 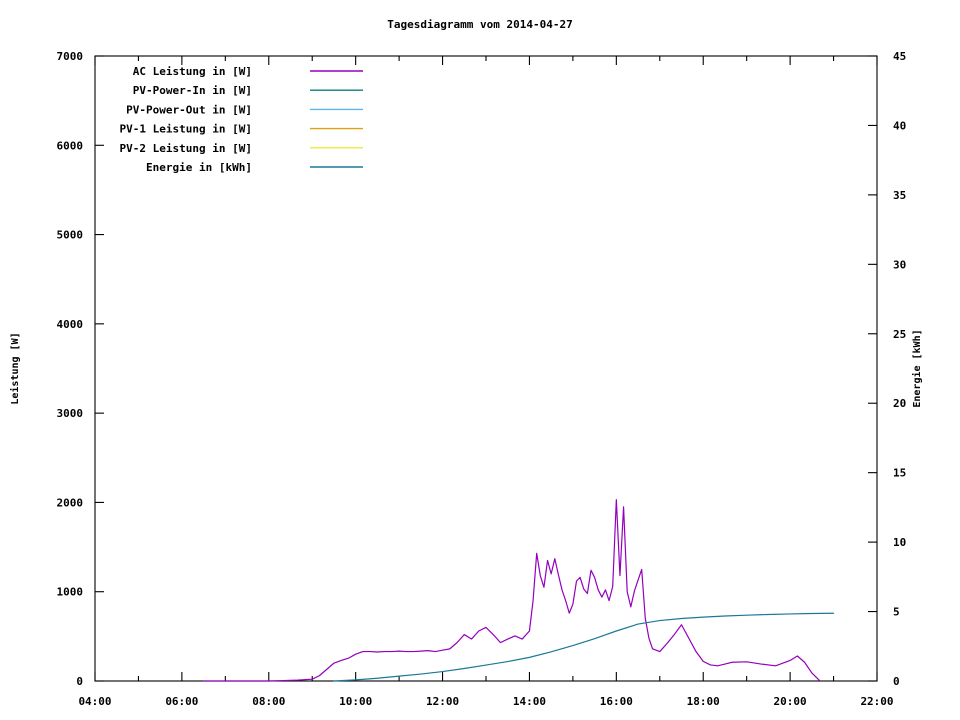 What do you see at coordinates (15, 368) in the screenshot?
I see `y-axis-label: Leistung [W]` at bounding box center [15, 368].